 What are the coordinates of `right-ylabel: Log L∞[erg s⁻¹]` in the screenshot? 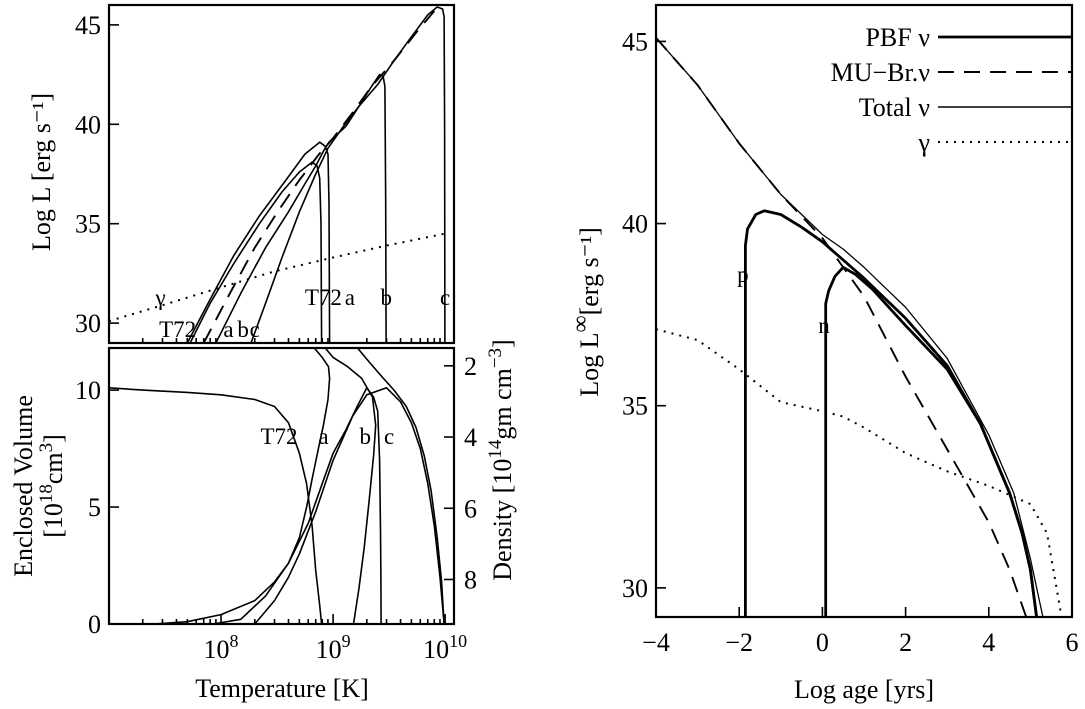 It's located at (586, 312).